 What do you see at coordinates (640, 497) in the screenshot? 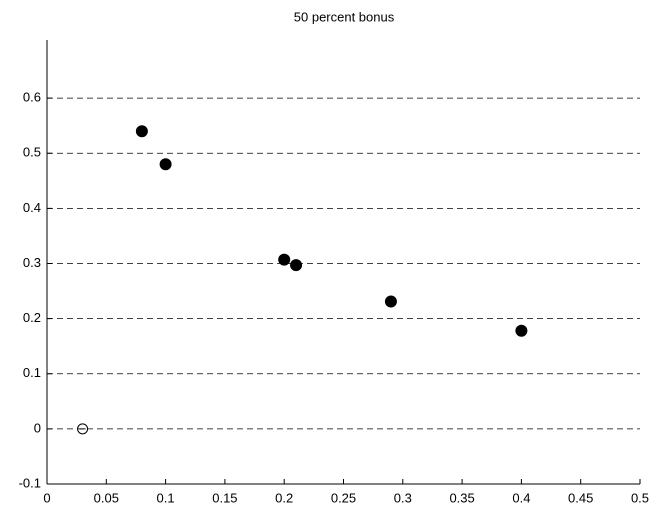
I see `x-tick-label: 0.5` at bounding box center [640, 497].